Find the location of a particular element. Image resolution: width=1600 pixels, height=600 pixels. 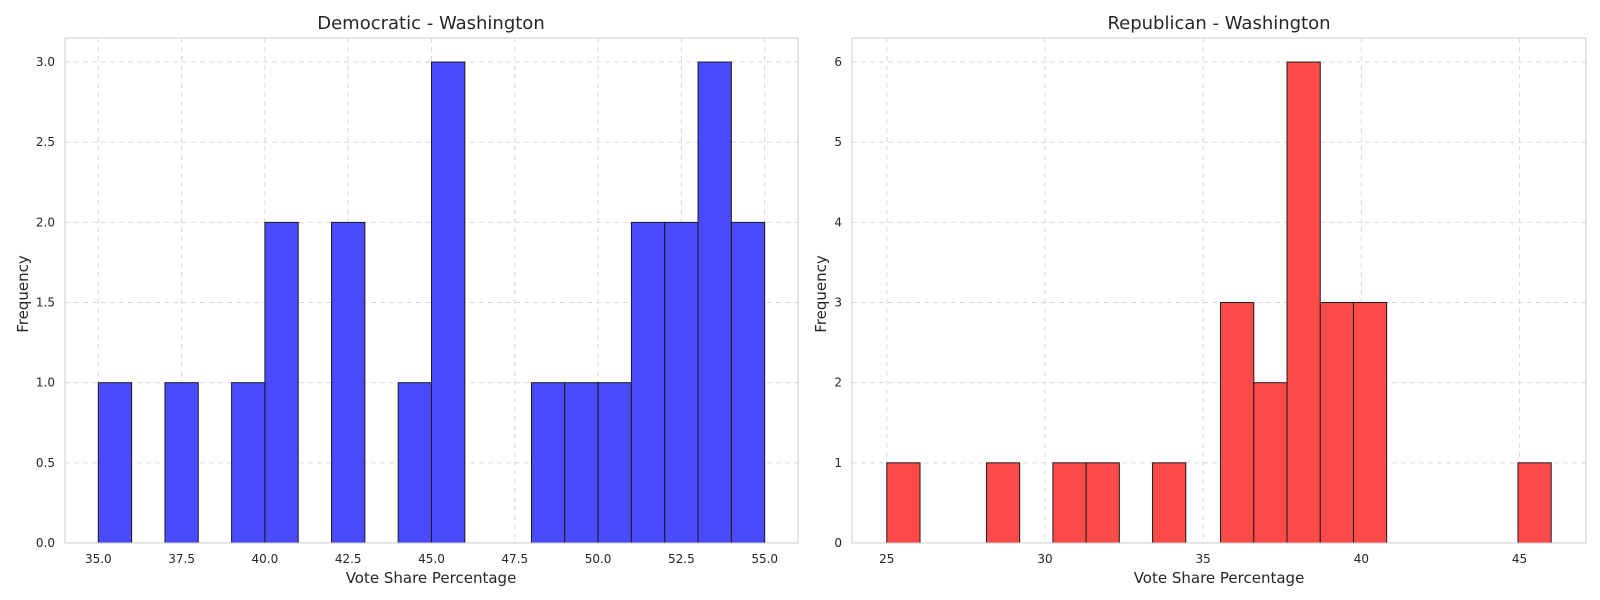

x-tick-label: 45.0 is located at coordinates (431, 559).